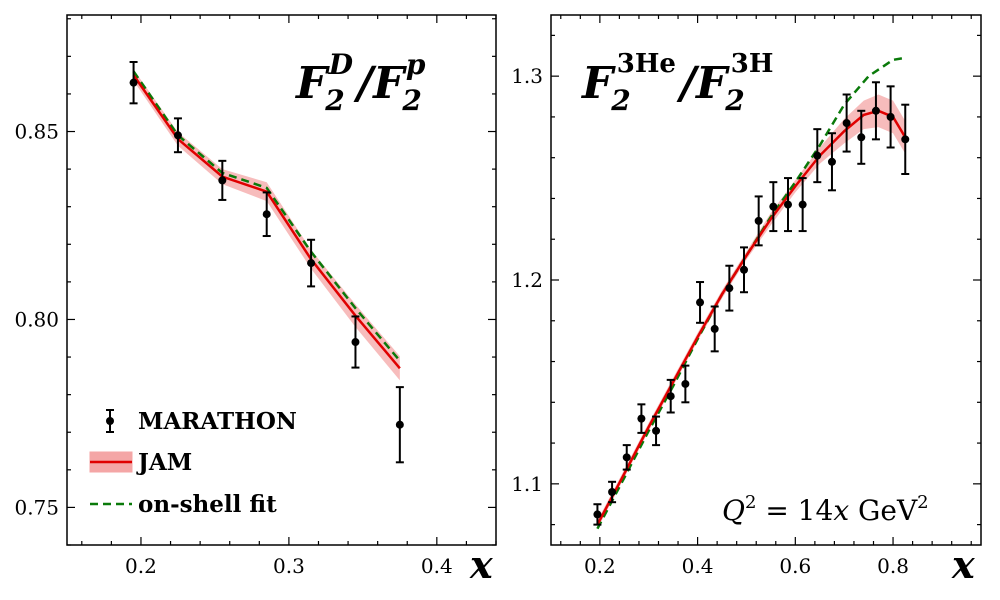 This screenshot has width=1000, height=600. I want to click on left-onshell-line, so click(266, 216).